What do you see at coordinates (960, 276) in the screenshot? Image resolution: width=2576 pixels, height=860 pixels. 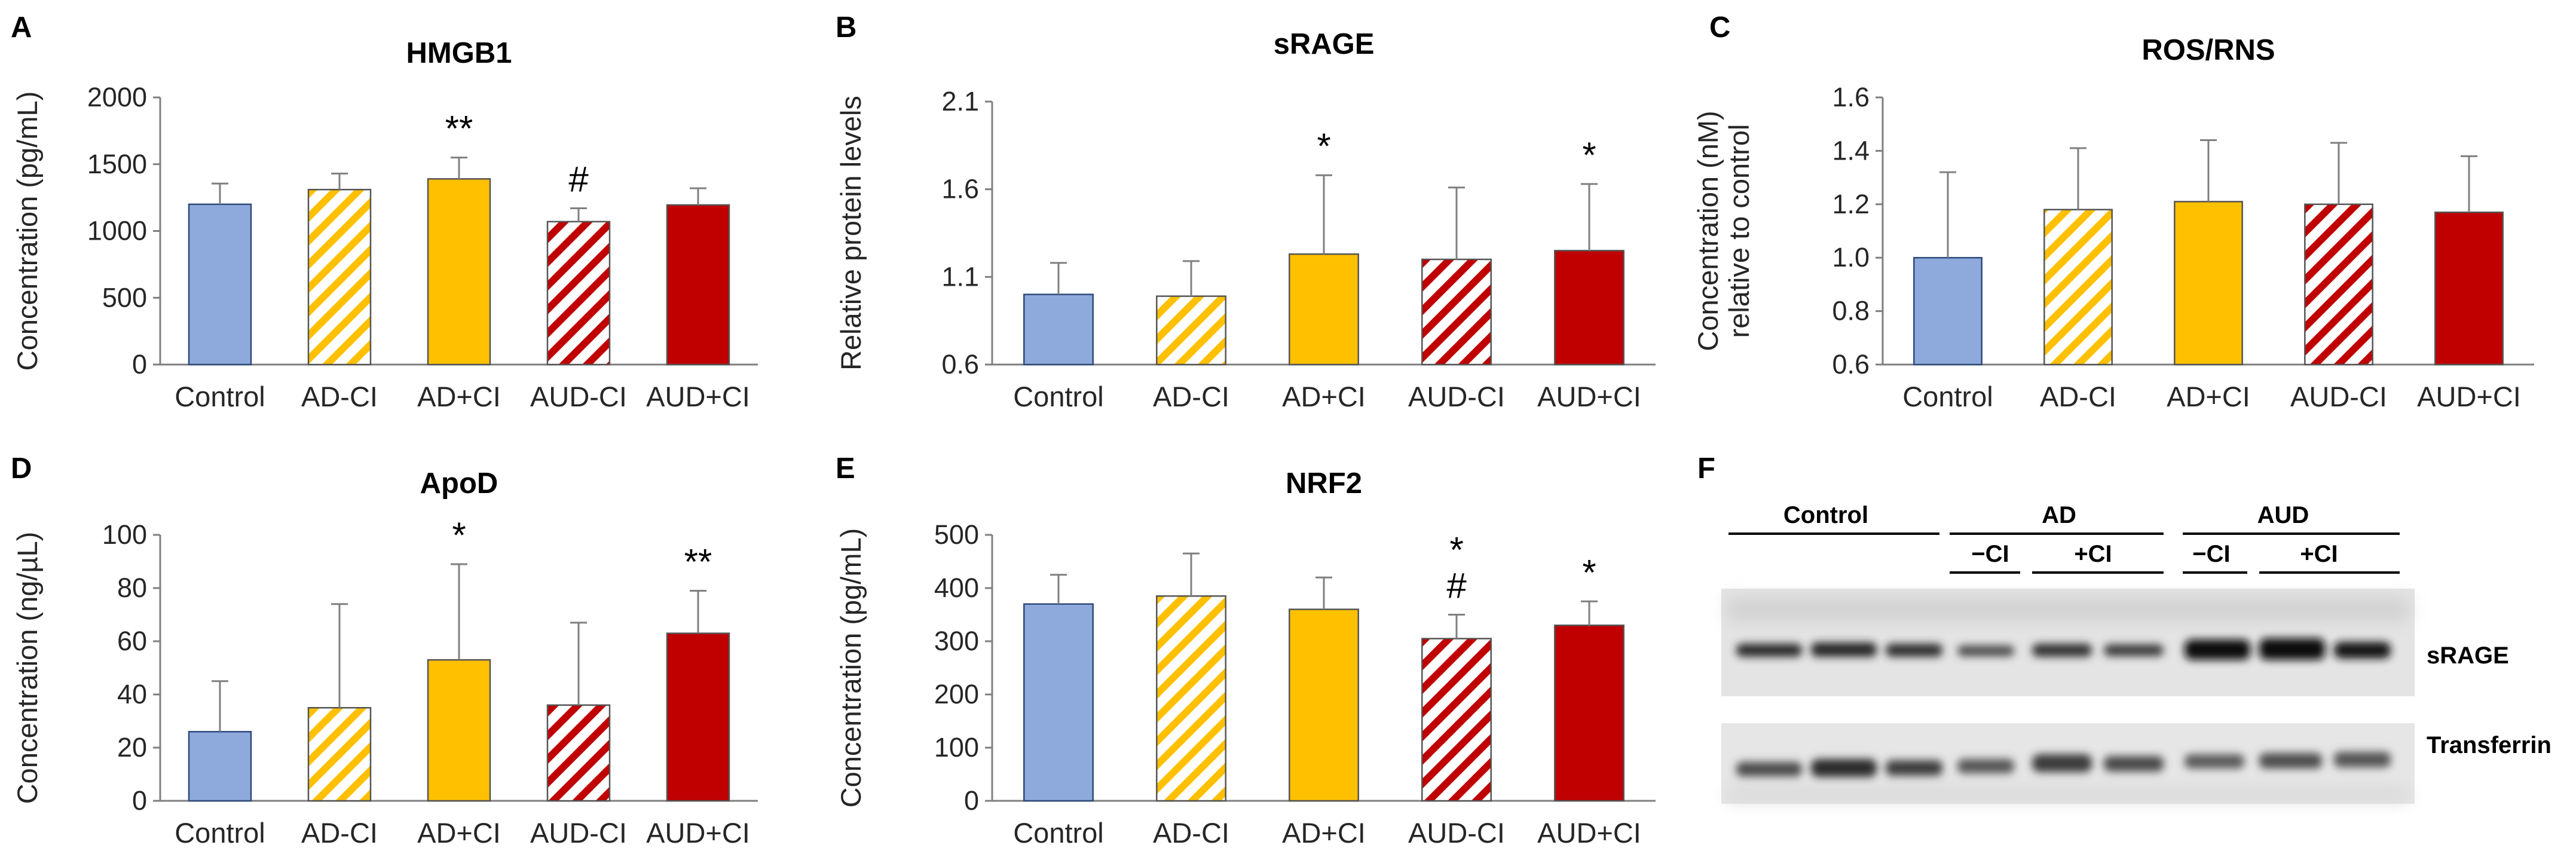 I see `y-tick-label: 1.1` at bounding box center [960, 276].